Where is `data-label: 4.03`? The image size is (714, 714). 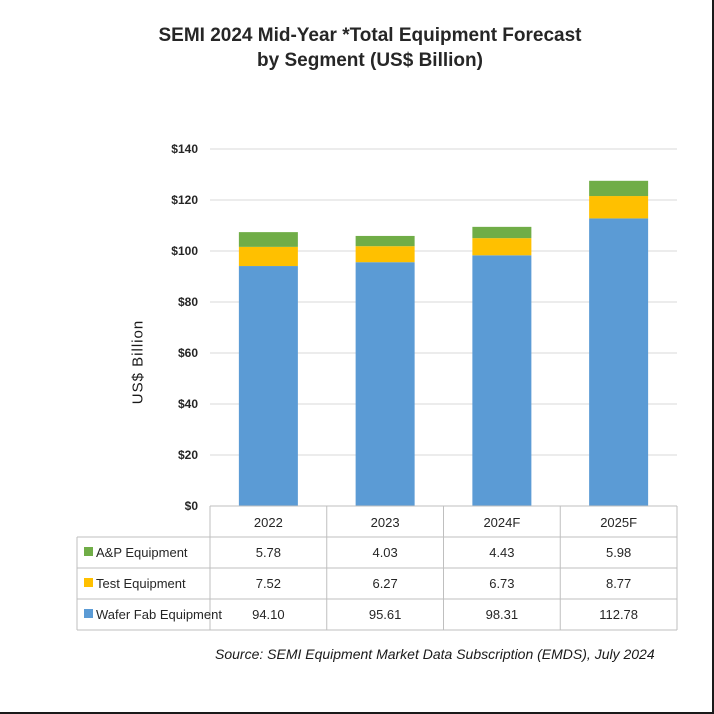
data-label: 4.03 is located at coordinates (384, 552).